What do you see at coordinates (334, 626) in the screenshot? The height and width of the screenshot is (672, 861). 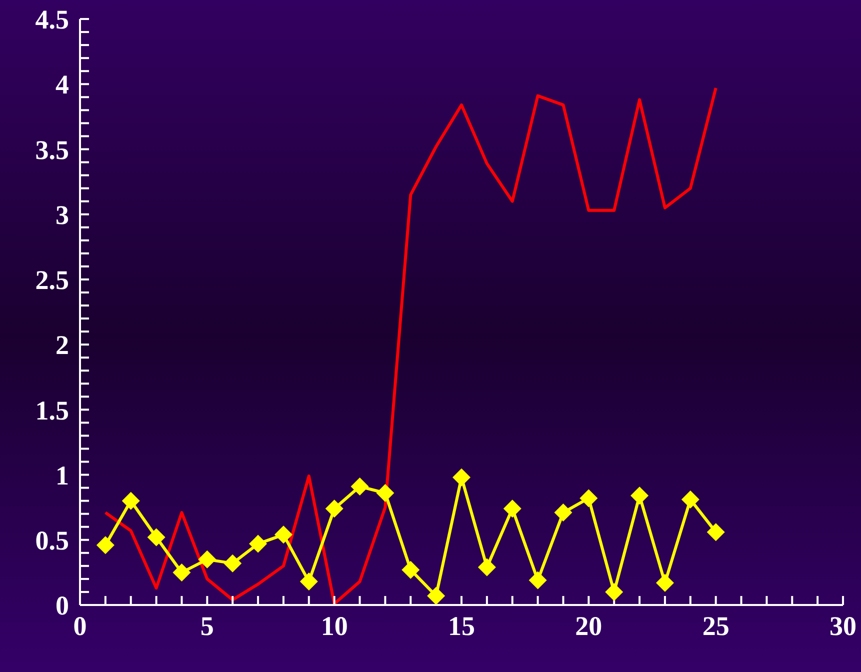 I see `x-tick-label: 10` at bounding box center [334, 626].